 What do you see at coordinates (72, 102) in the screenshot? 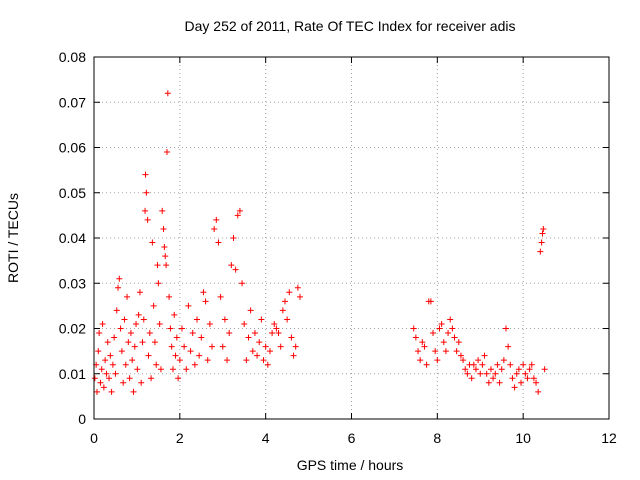
I see `y-tick-label: 0.07` at bounding box center [72, 102].